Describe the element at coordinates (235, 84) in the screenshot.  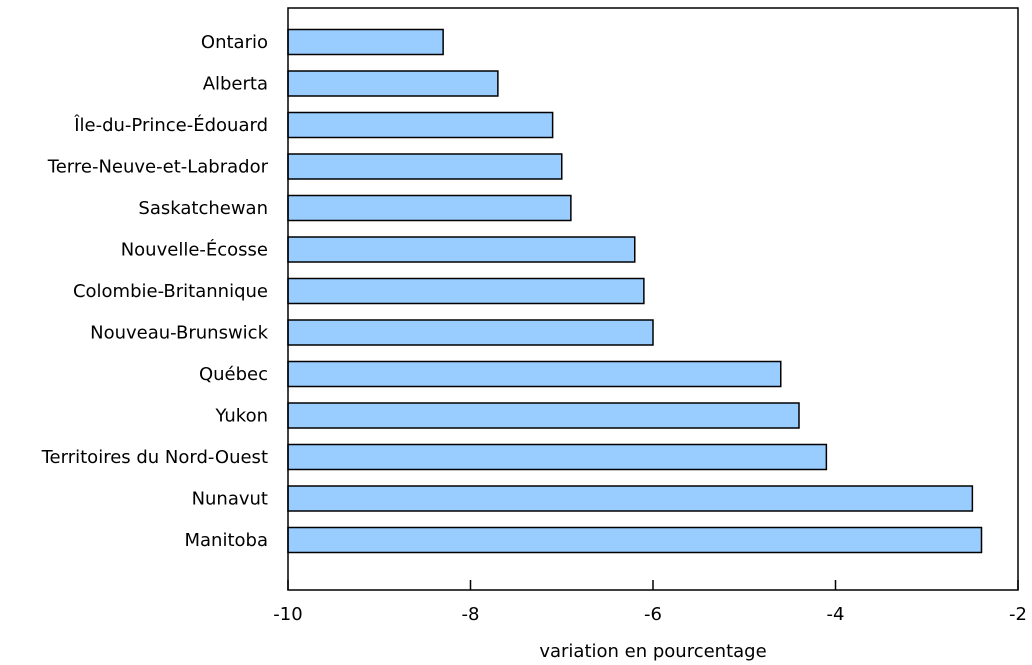
I see `category-label-1: Alberta` at that location.